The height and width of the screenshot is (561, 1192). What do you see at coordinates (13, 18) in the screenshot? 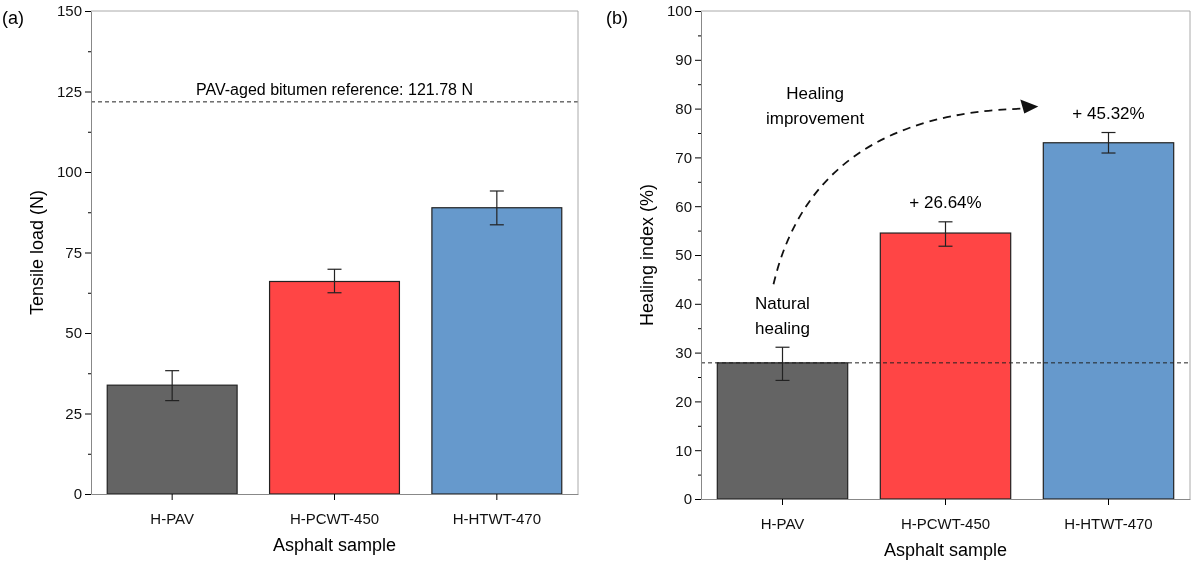
I see `chart-title: (a)` at bounding box center [13, 18].